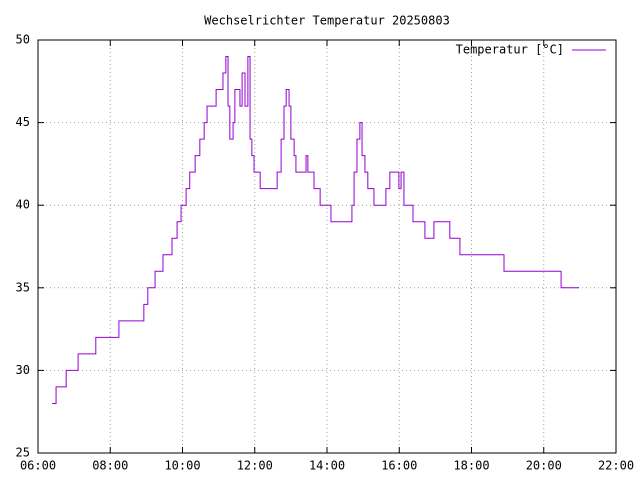 The image size is (640, 480). I want to click on x-tick-label: 14:00, so click(327, 466).